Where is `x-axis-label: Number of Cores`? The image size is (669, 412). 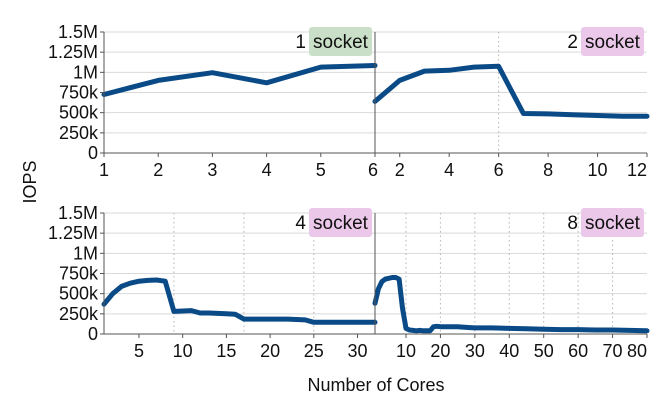
x-axis-label: Number of Cores is located at coordinates (375, 385).